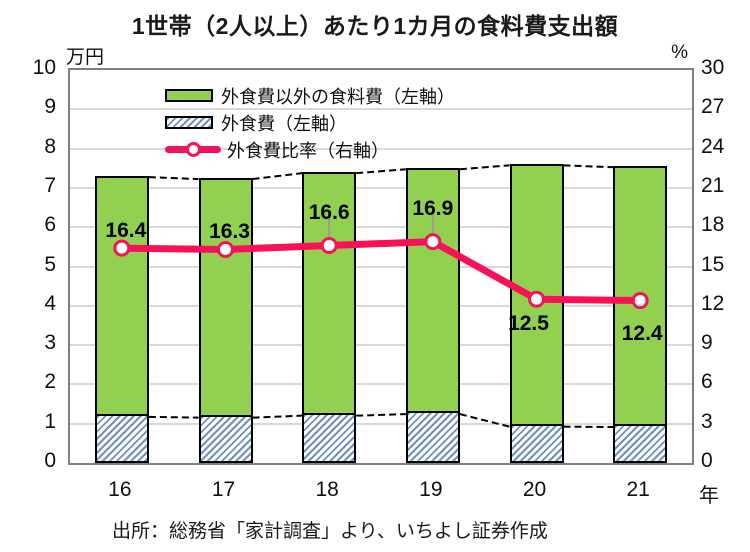 The image size is (750, 552). Describe the element at coordinates (381, 271) in the screenshot. I see `eating-out-ratio-line` at that location.